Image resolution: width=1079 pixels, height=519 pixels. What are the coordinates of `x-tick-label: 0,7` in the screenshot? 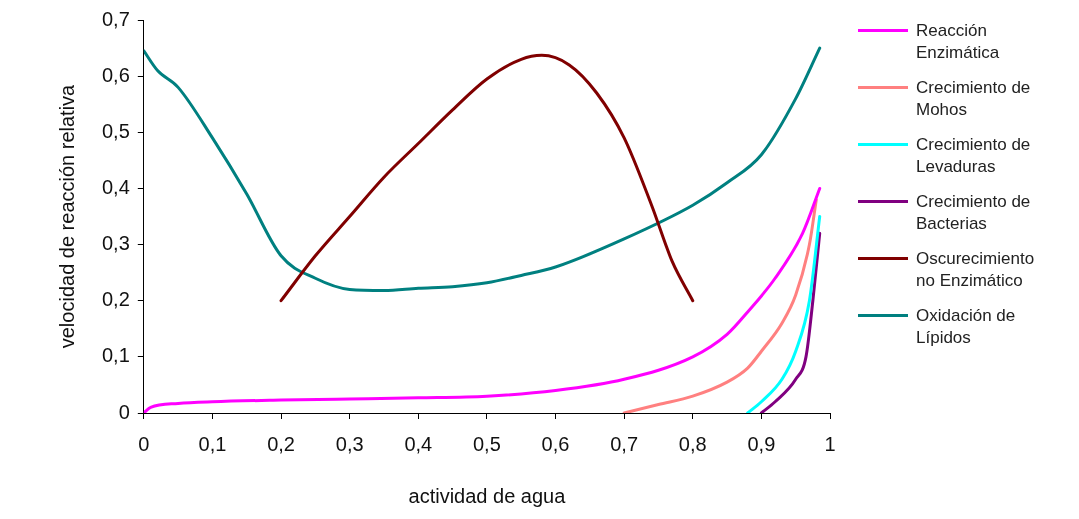 It's located at (624, 443).